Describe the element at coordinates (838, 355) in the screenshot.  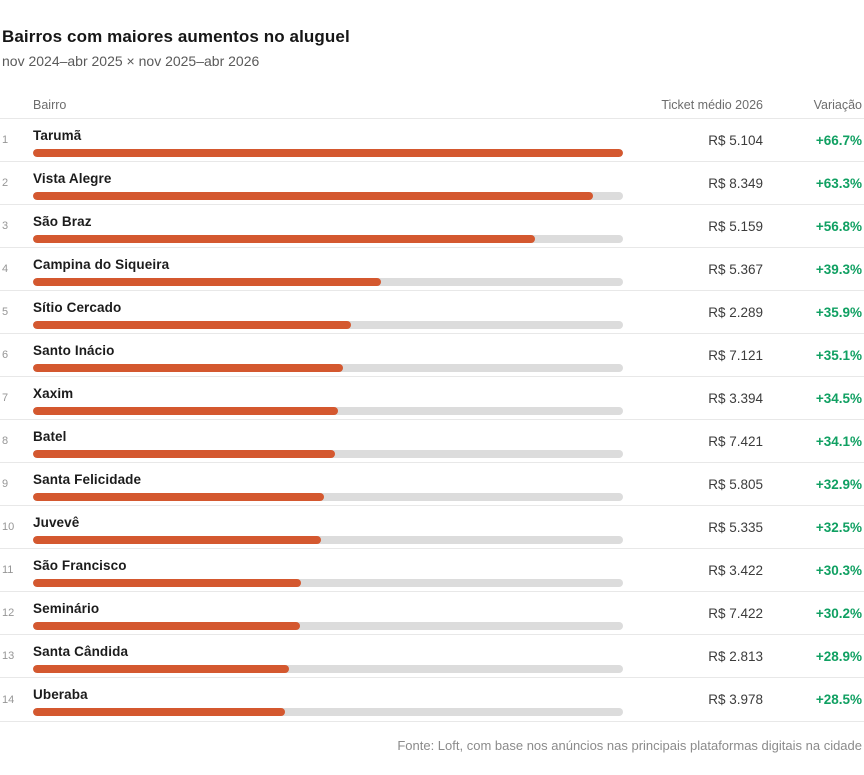
I see `variacao-value: +35.1%` at that location.